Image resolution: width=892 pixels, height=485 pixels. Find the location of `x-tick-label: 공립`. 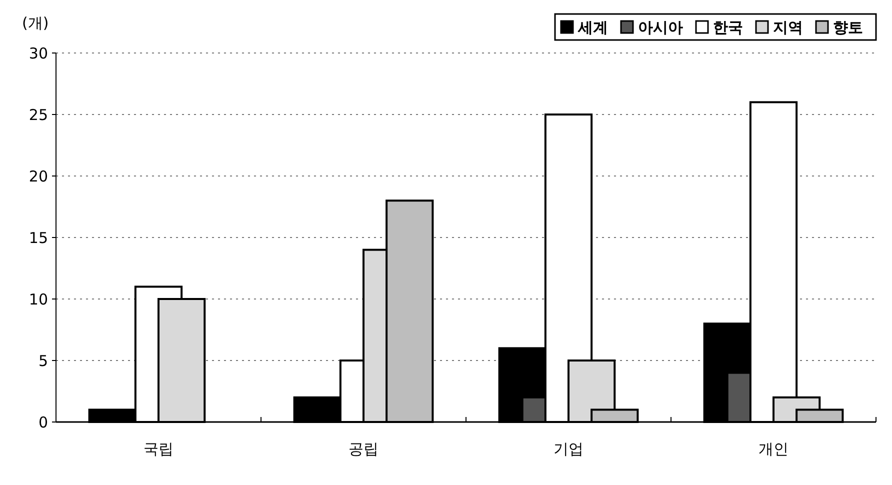

x-tick-label: 공립 is located at coordinates (363, 449).